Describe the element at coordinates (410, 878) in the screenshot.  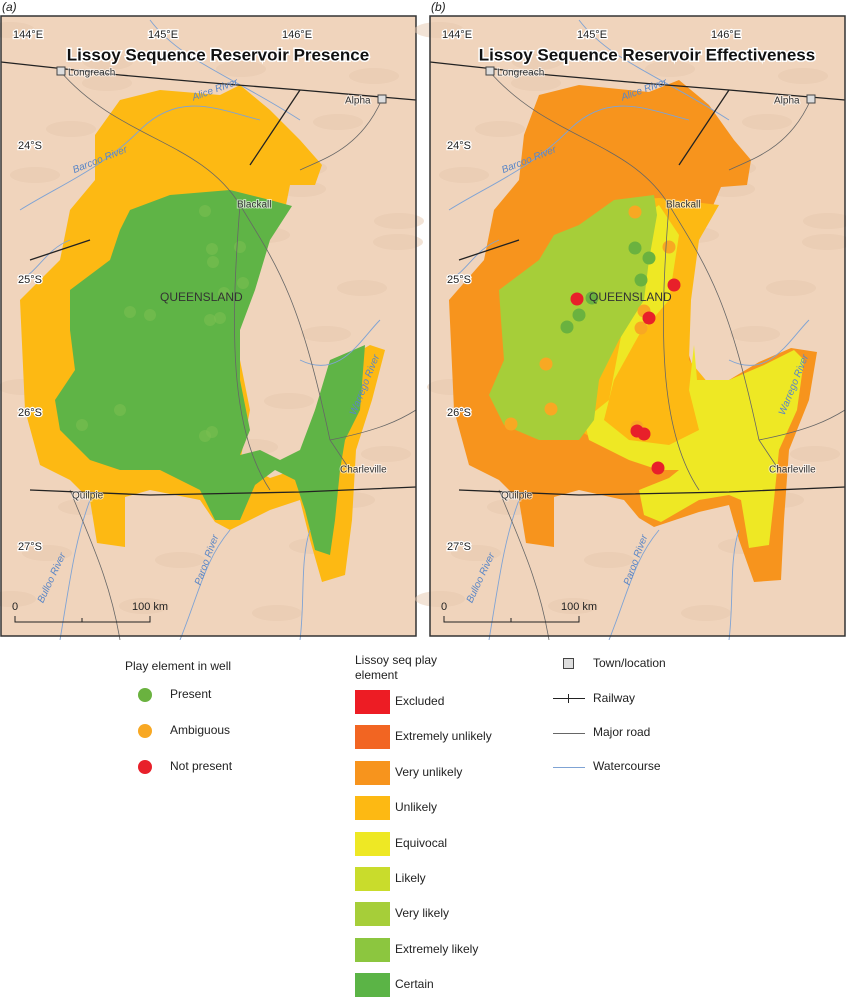
I see `play-label: Likely` at that location.